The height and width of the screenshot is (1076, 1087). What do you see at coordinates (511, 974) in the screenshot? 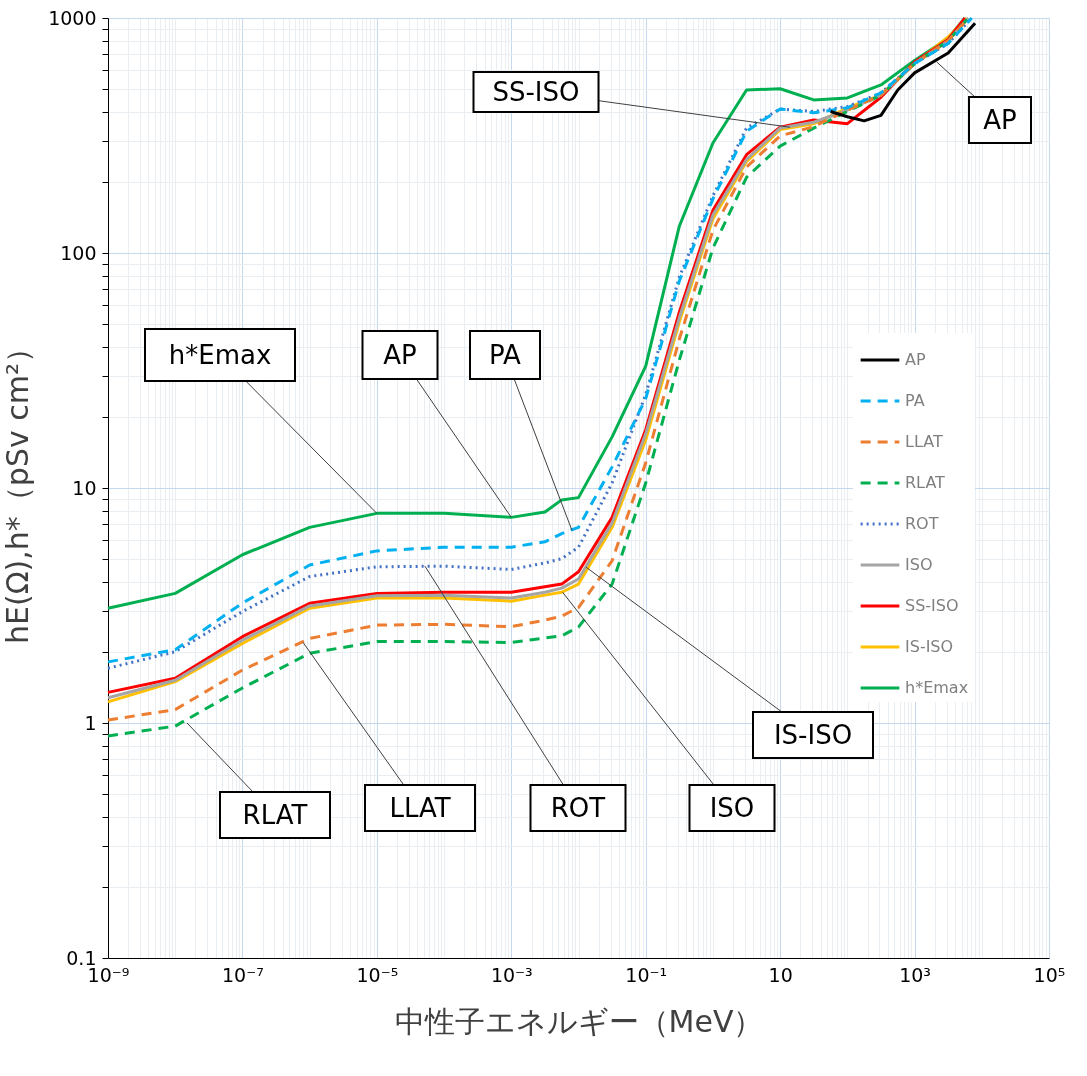
I see `x-tick-label: 10⁻³` at bounding box center [511, 974].